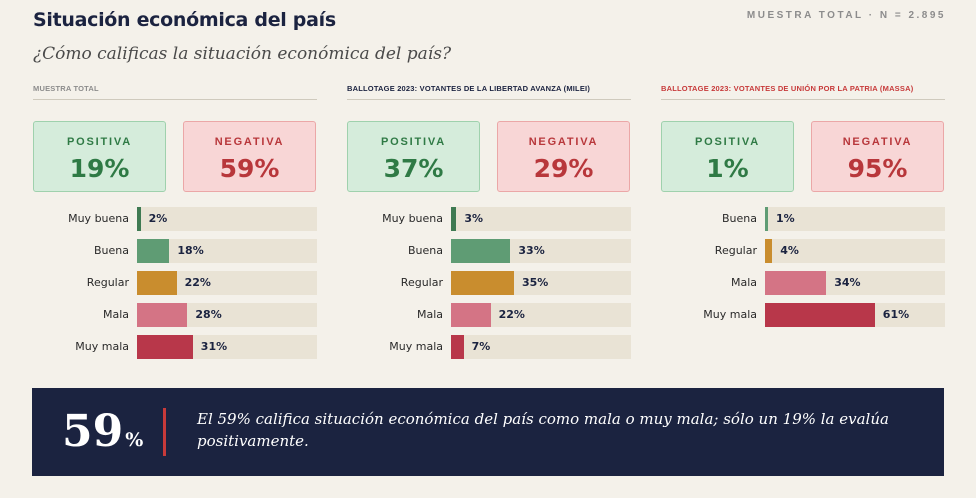 The image size is (976, 498). What do you see at coordinates (847, 282) in the screenshot?
I see `value-label: 34%` at bounding box center [847, 282].